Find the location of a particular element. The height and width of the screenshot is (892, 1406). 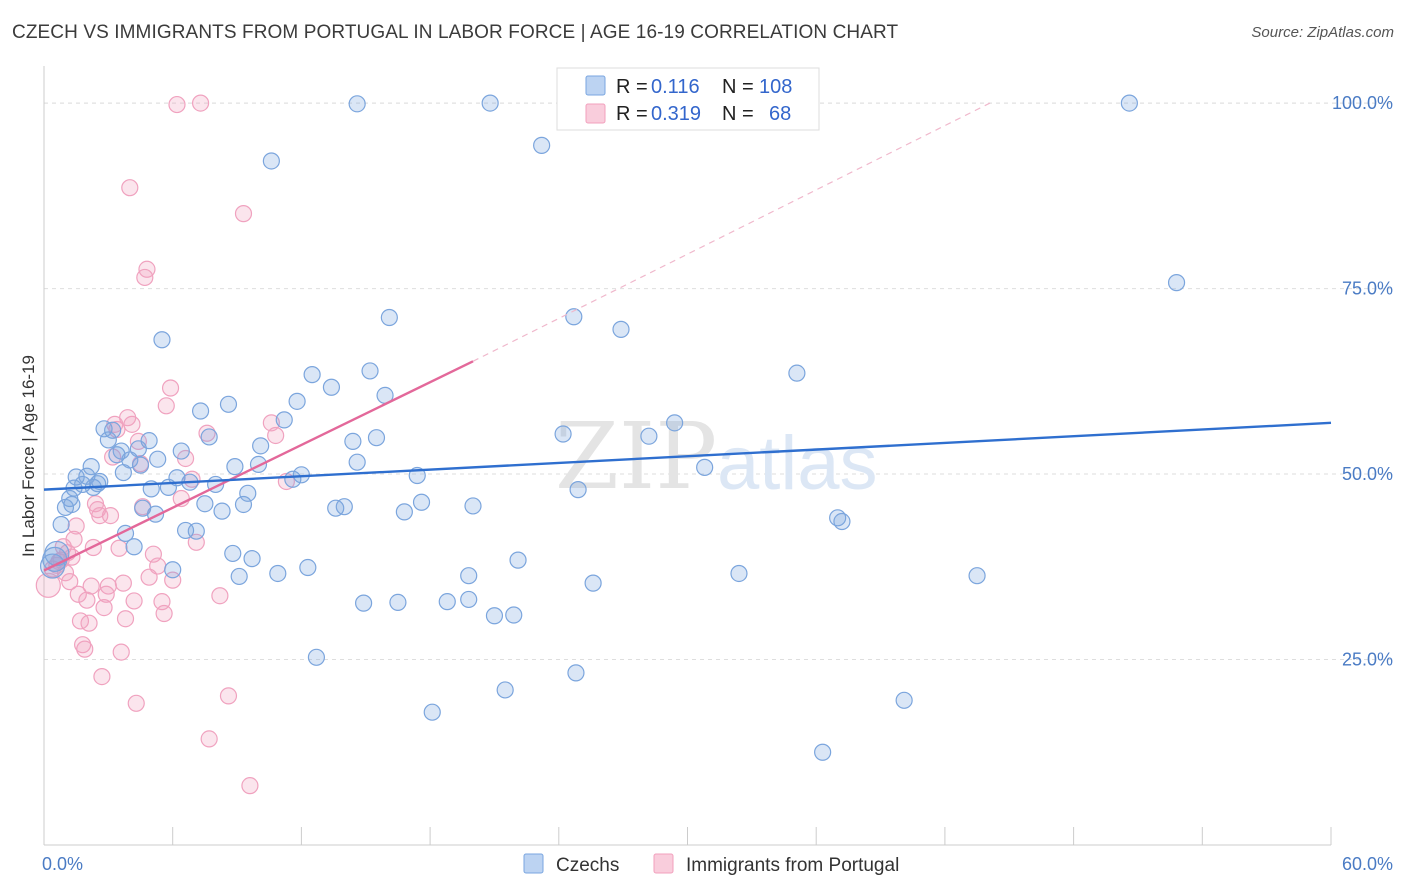

bottom-legend: Czechs Immigrants from Portugal is located at coordinates (711, 864).